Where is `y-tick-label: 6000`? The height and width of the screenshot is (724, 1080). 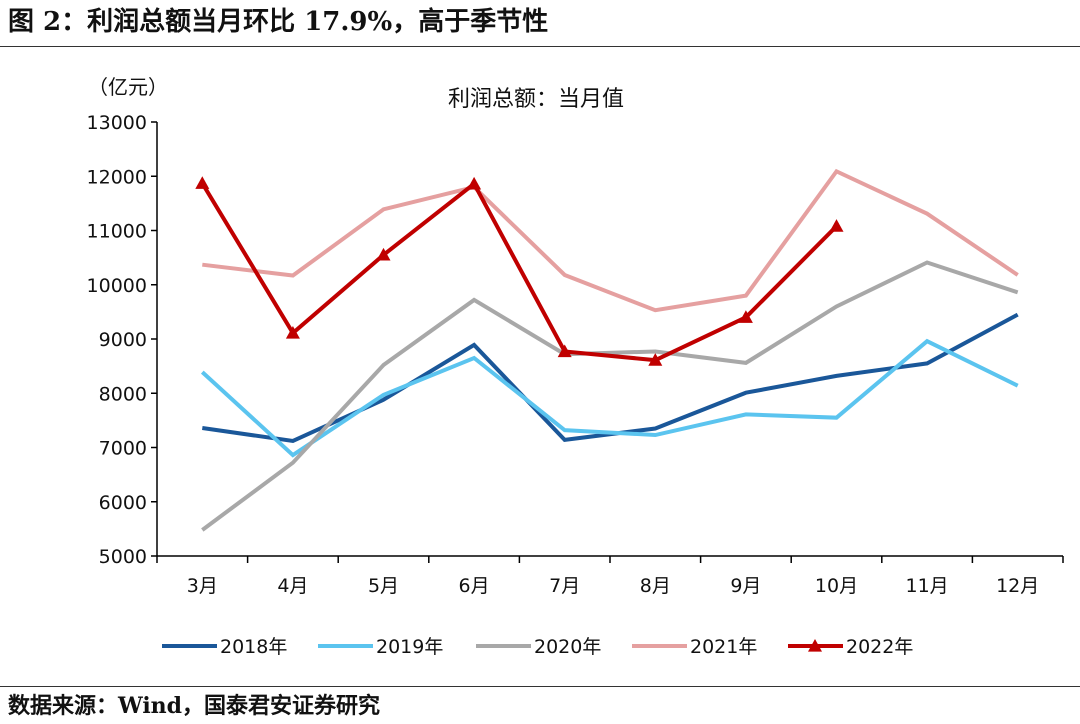
y-tick-label: 6000 is located at coordinates (123, 503).